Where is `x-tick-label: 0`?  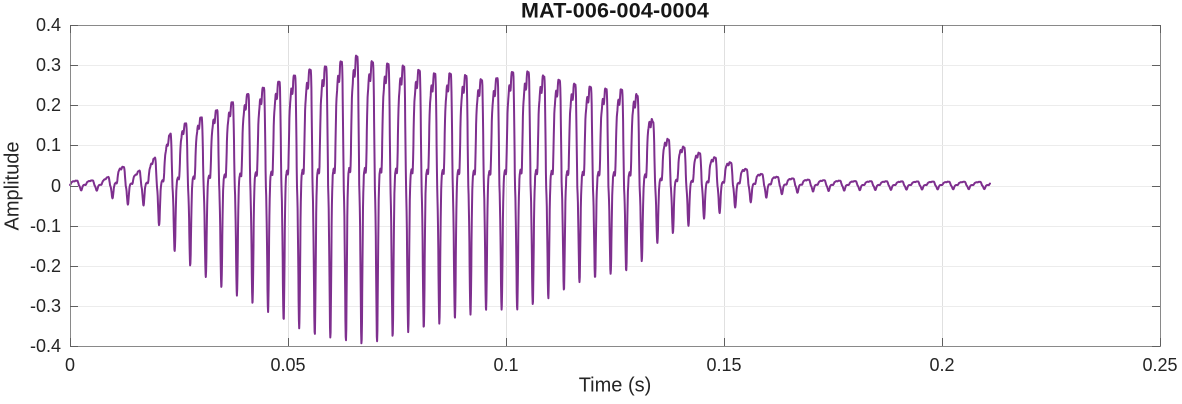
x-tick-label: 0 is located at coordinates (70, 365).